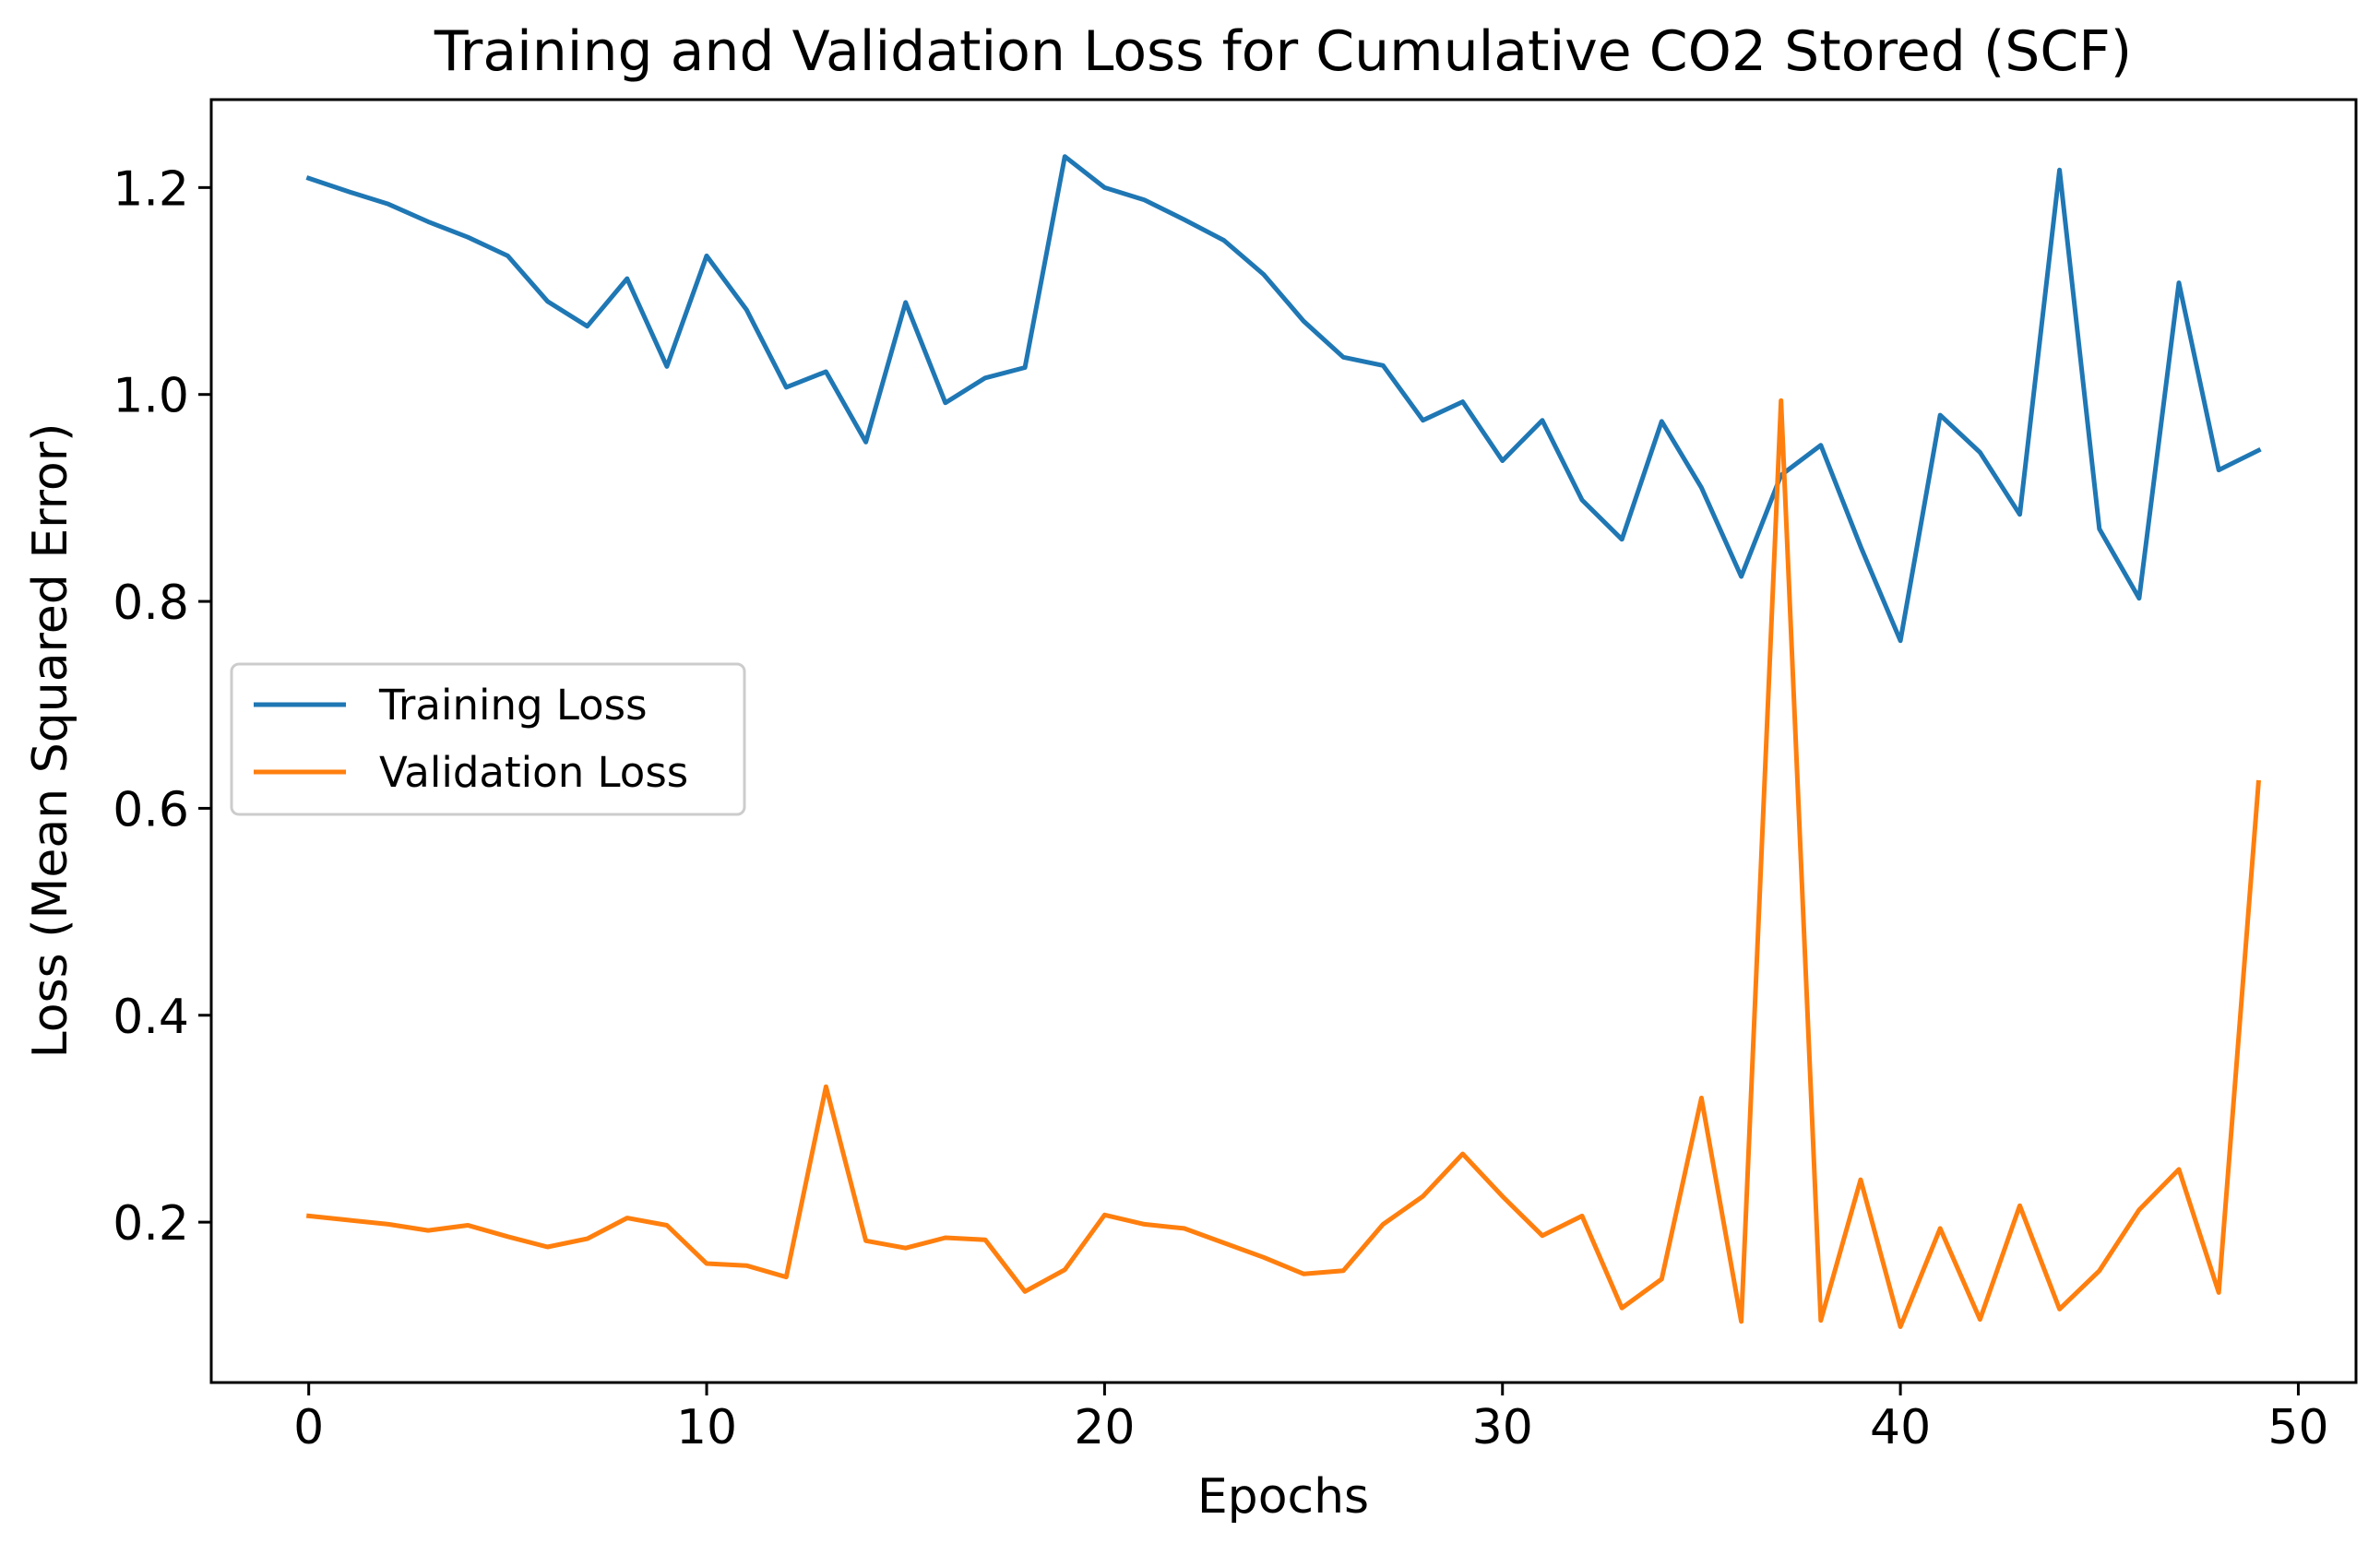  Describe the element at coordinates (533, 772) in the screenshot. I see `legend-label-validation-loss: Validation Loss` at that location.